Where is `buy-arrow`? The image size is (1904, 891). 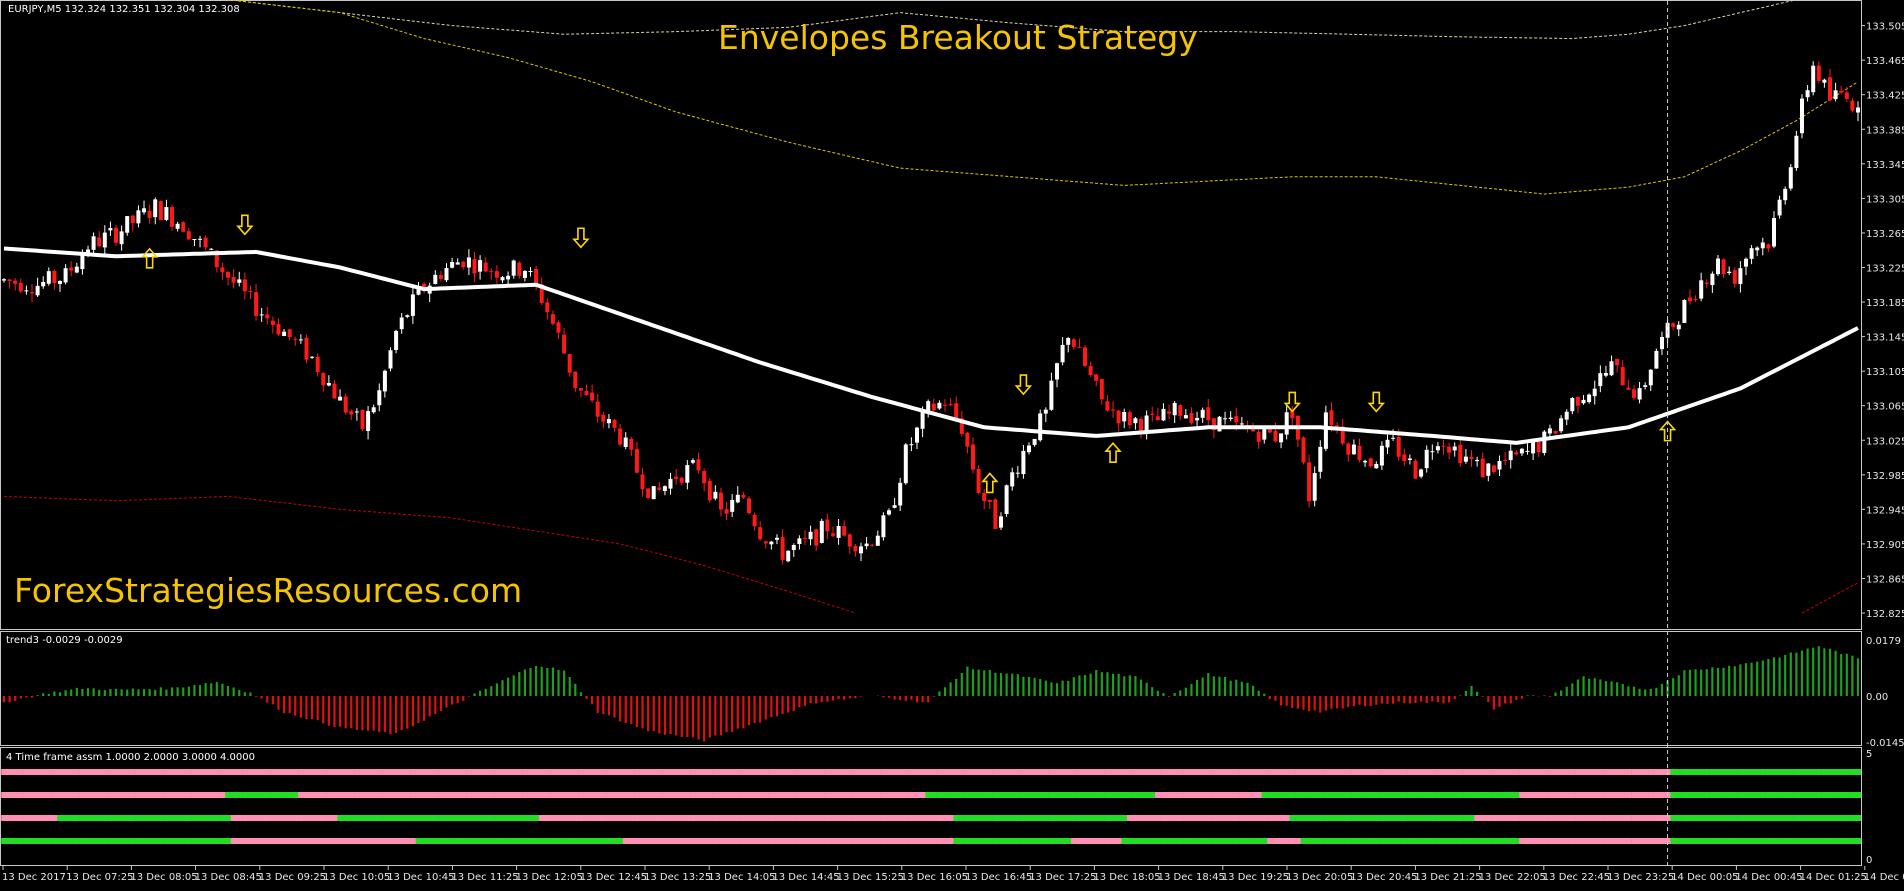 buy-arrow is located at coordinates (990, 483).